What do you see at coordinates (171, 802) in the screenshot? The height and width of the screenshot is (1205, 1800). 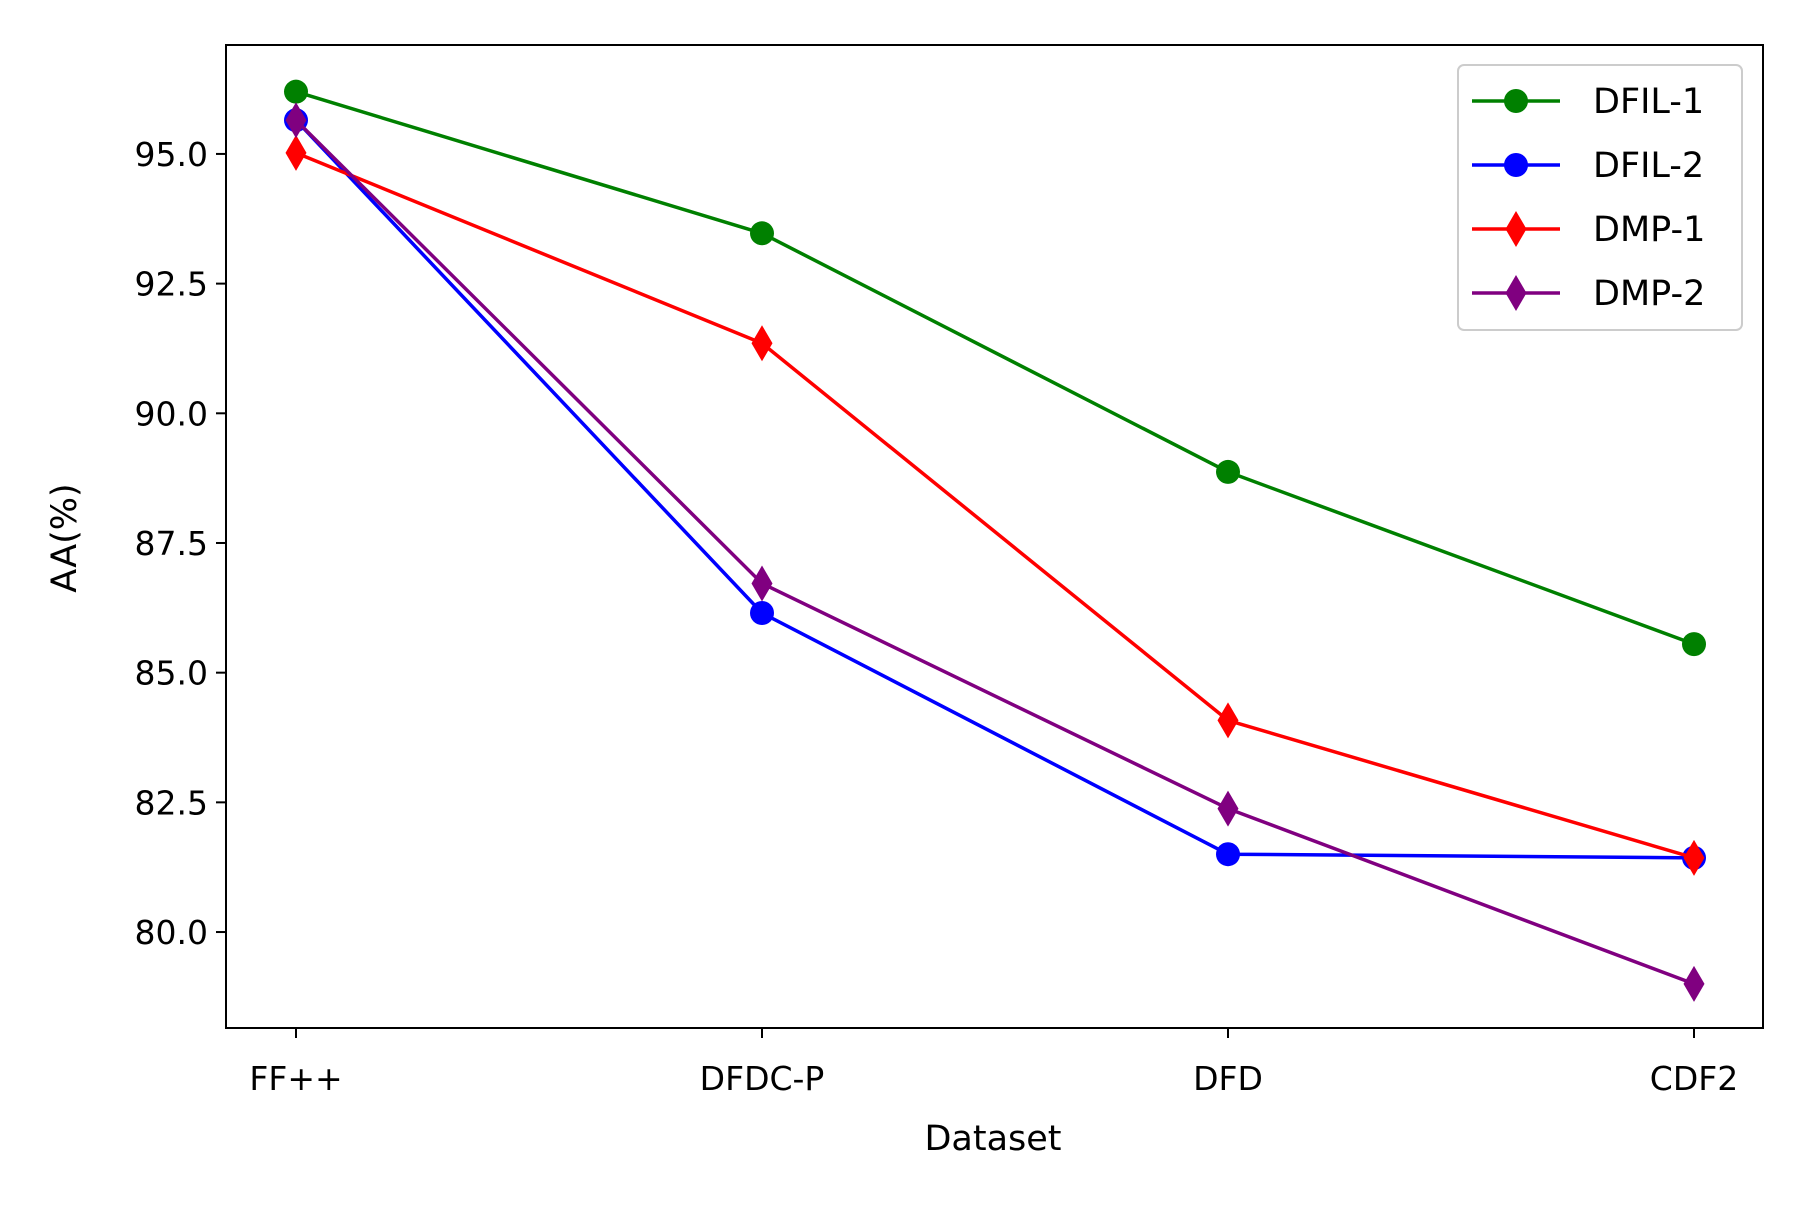 I see `y-tick-label: 82.5` at bounding box center [171, 802].